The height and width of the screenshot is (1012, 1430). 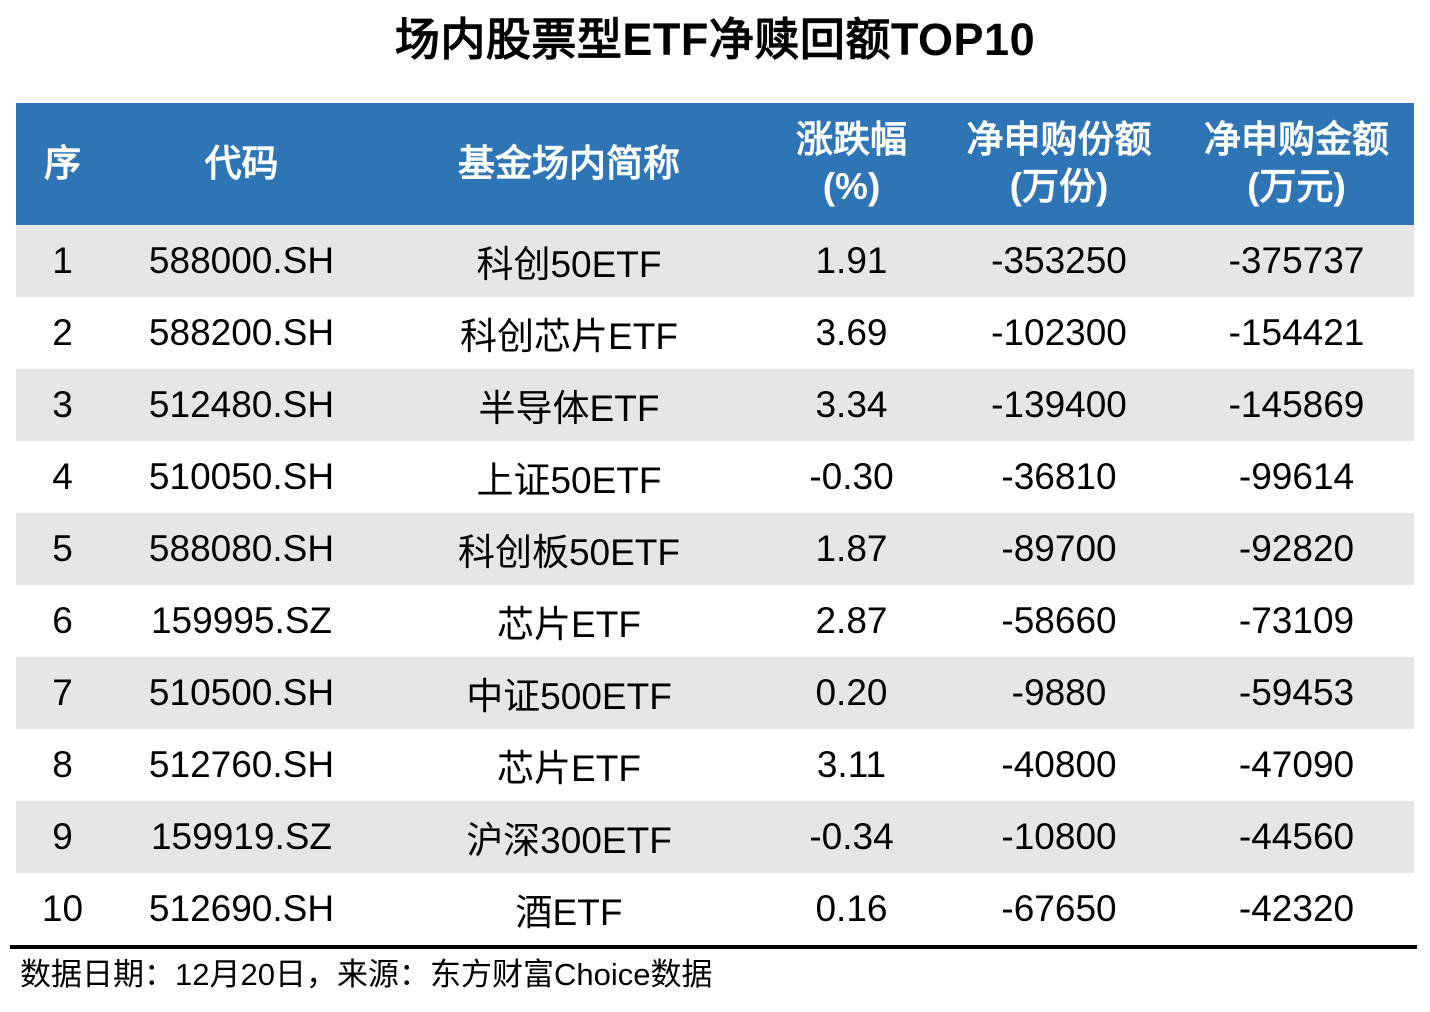 What do you see at coordinates (569, 480) in the screenshot?
I see `fund-name-cell: 上证50ETF` at bounding box center [569, 480].